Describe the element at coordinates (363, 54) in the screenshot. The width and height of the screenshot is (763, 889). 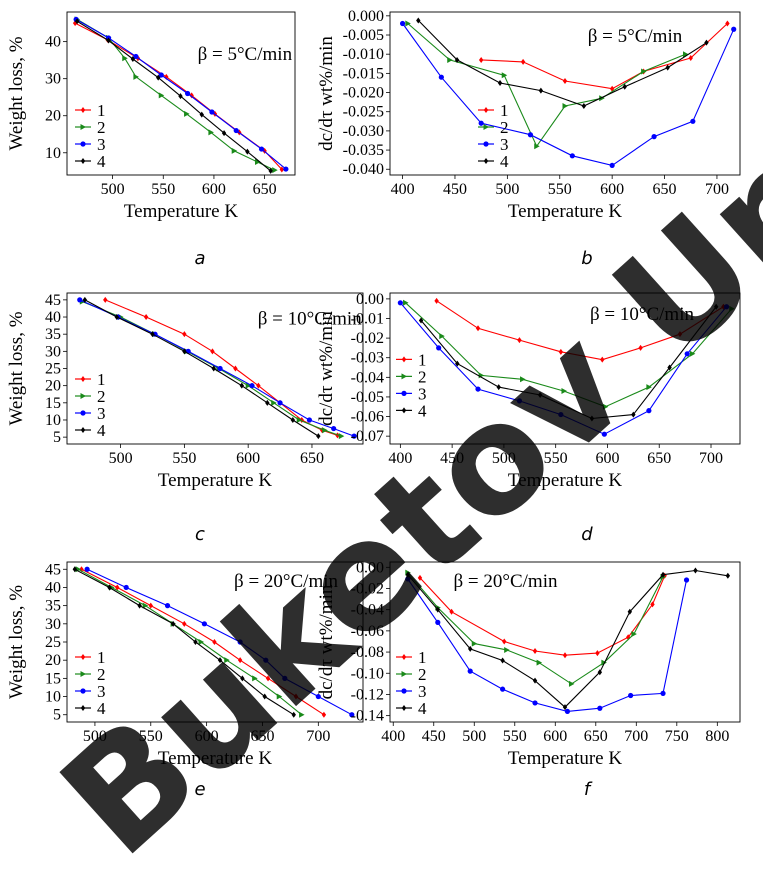
I see `y-tick-label: -0.010` at that location.